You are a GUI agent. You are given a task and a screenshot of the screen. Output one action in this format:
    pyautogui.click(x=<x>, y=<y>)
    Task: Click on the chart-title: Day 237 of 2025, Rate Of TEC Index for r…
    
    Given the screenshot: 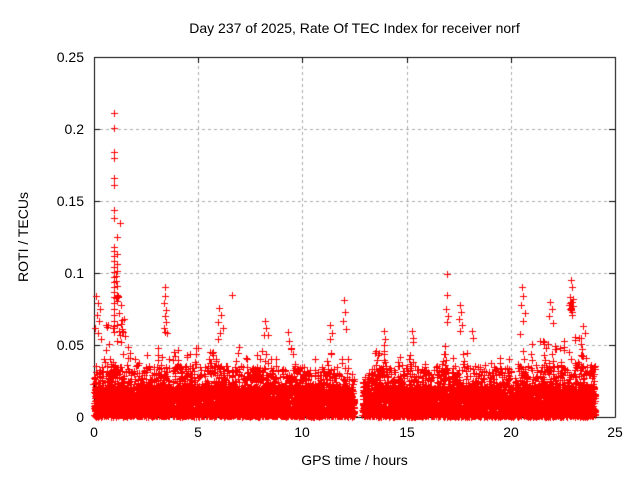 What is the action you would take?
    pyautogui.click(x=354, y=28)
    